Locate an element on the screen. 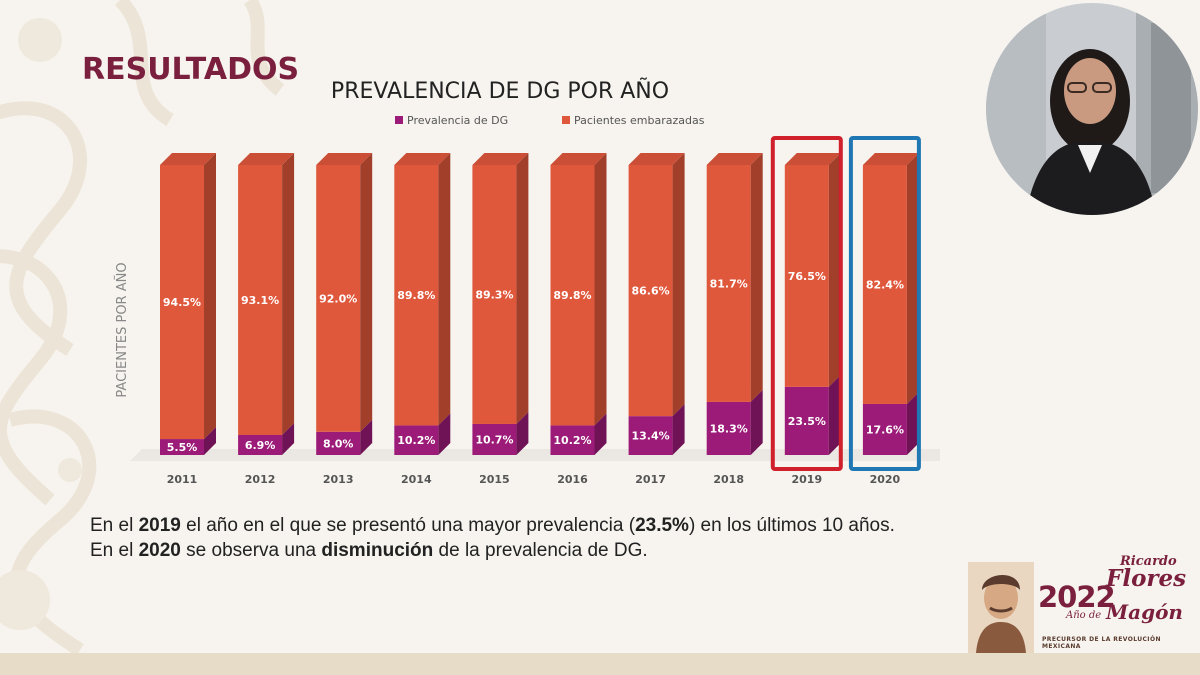 This screenshot has width=1200, height=675. caption-2-text-a: En el is located at coordinates (114, 550).